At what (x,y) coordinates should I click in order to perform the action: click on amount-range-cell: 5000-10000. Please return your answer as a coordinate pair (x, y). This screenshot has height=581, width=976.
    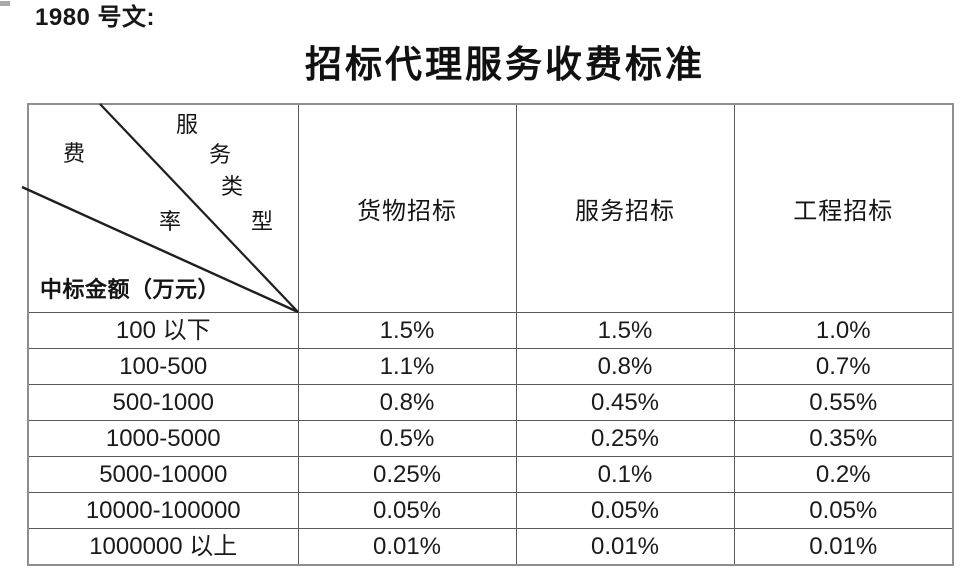
    Looking at the image, I should click on (163, 474).